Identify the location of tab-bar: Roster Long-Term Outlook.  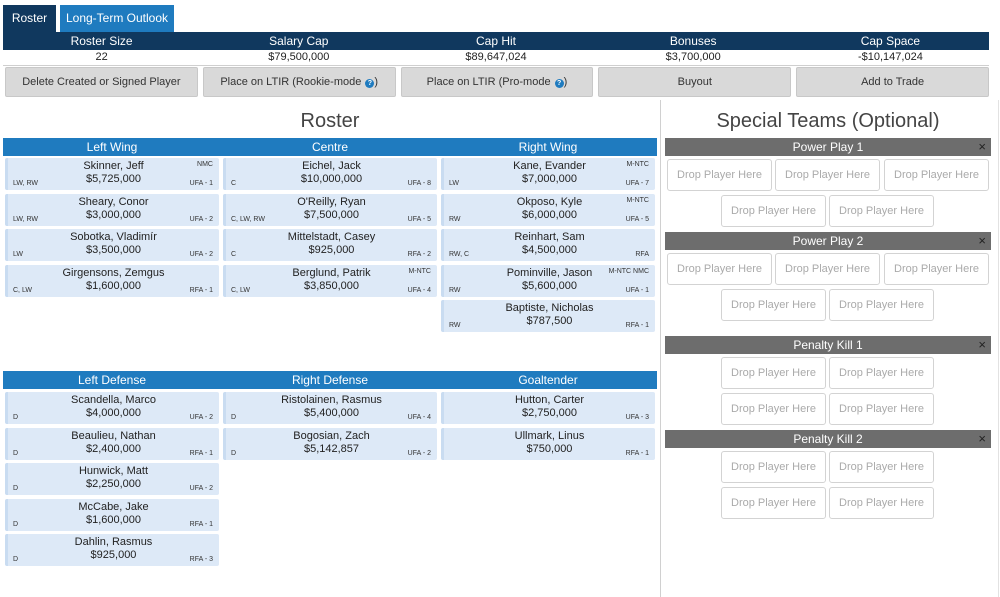
(88, 18).